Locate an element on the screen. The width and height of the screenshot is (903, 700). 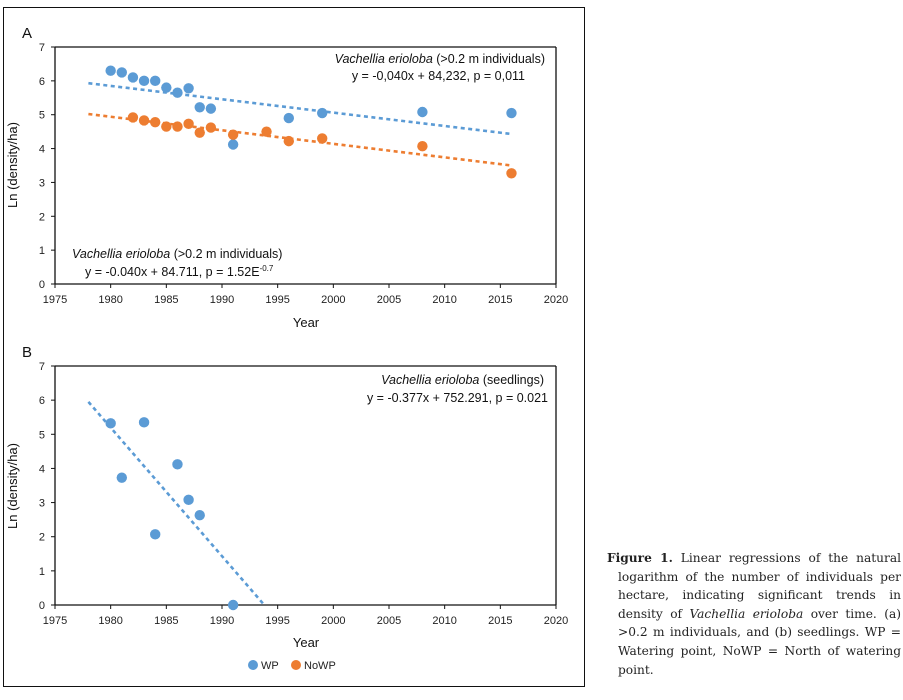
caption-label: Figure 1. is located at coordinates (640, 558).